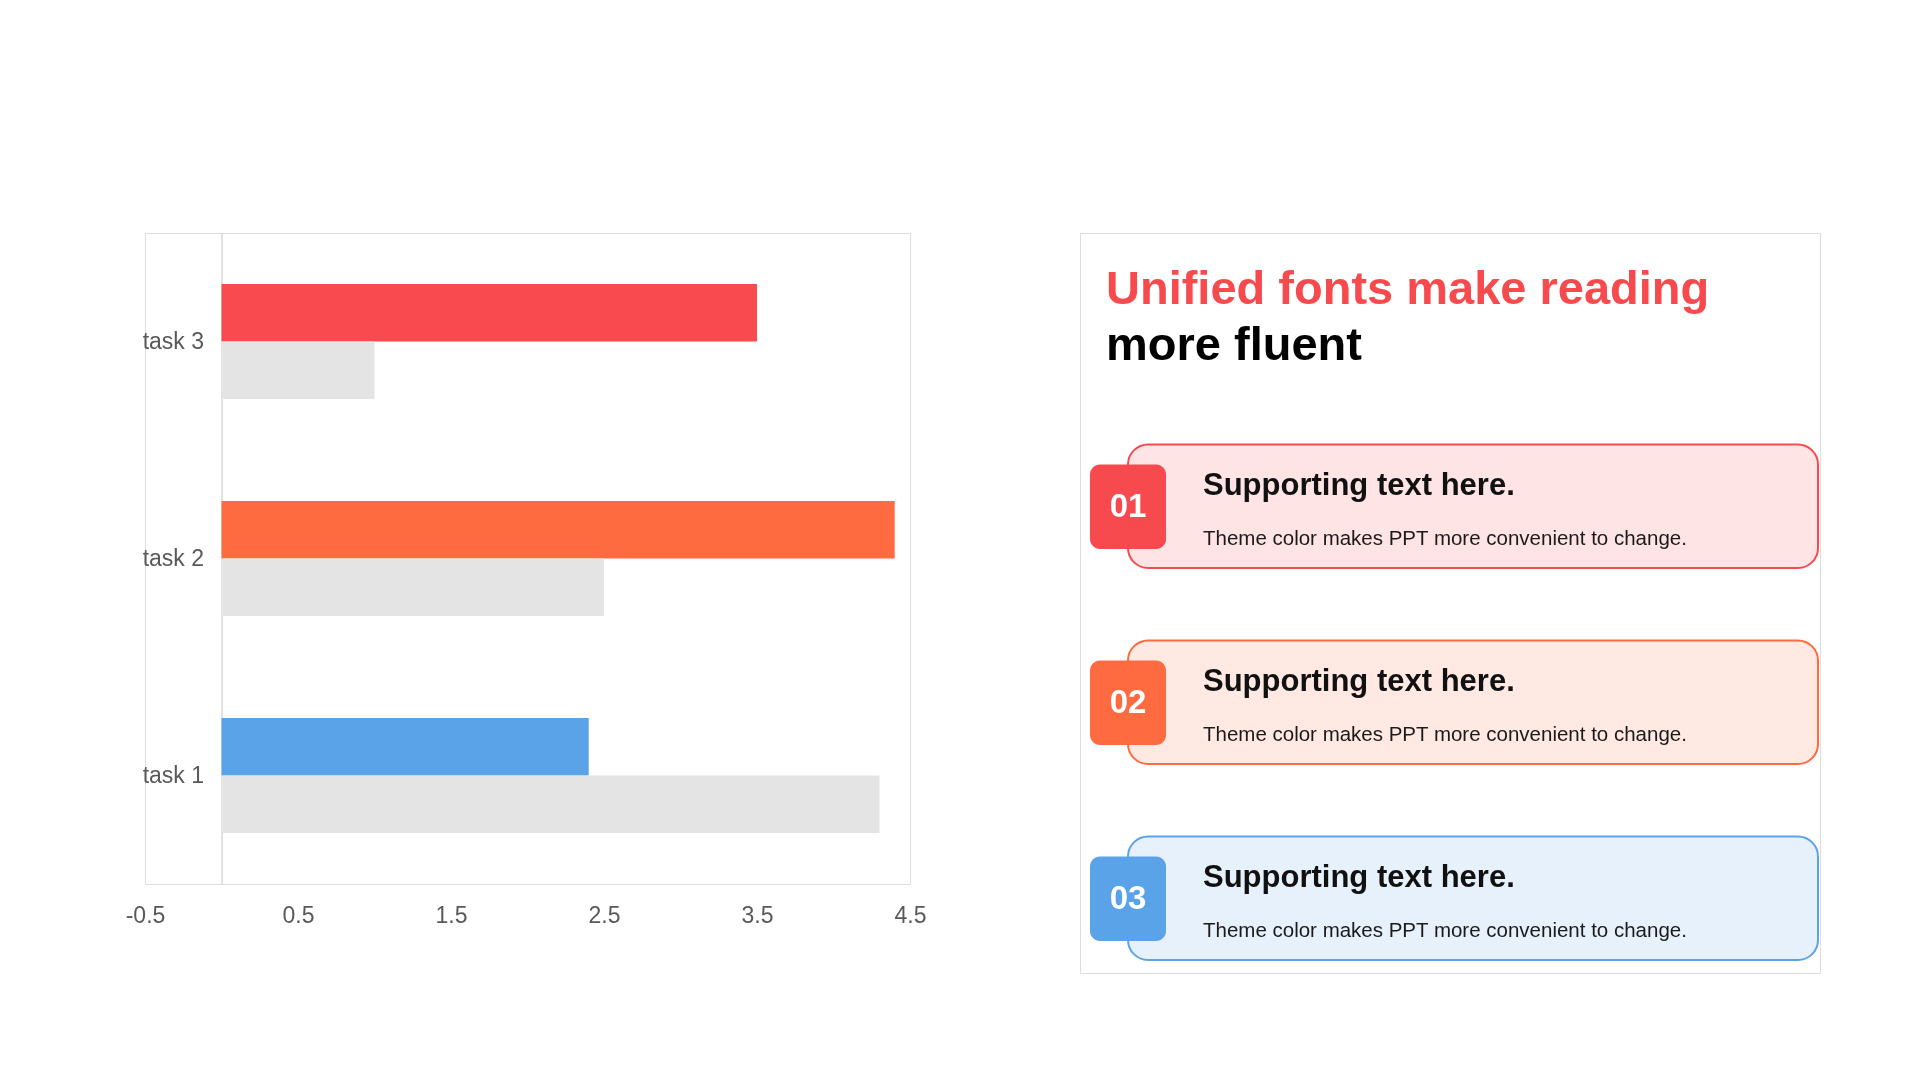 This screenshot has width=1920, height=1080. I want to click on text: 01, so click(1128, 505).